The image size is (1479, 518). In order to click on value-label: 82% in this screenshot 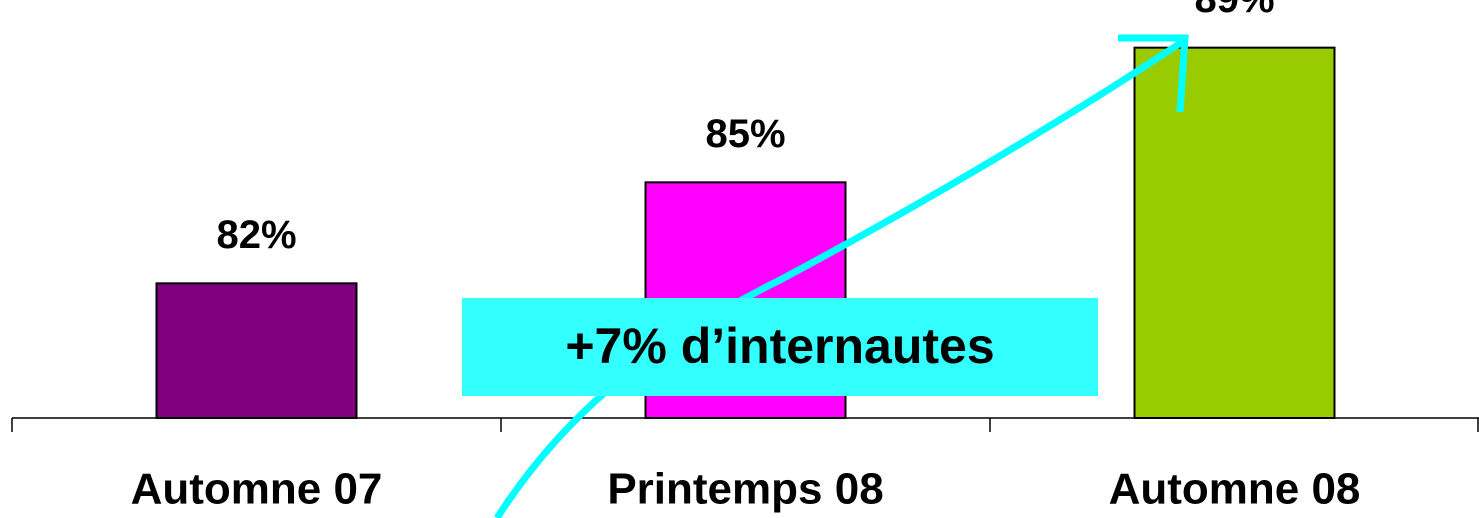, I will do `click(256, 235)`.